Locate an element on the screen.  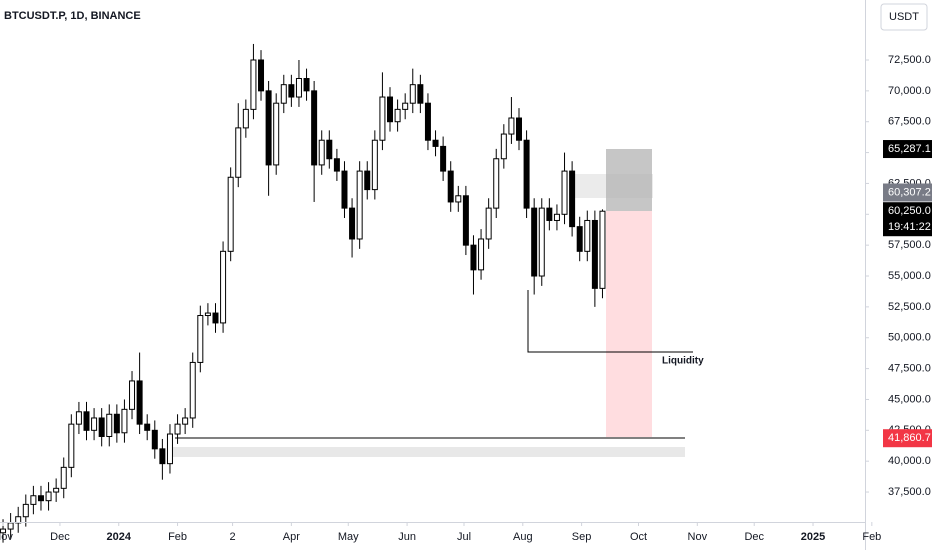
x-tick-label: Nov is located at coordinates (698, 537).